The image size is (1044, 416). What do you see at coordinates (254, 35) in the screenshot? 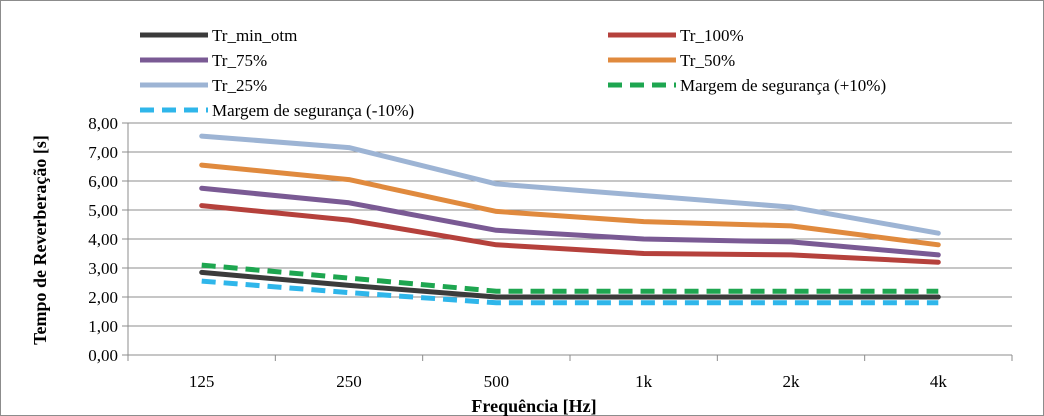
I see `legend-label-0: Tr_min_otm` at bounding box center [254, 35].